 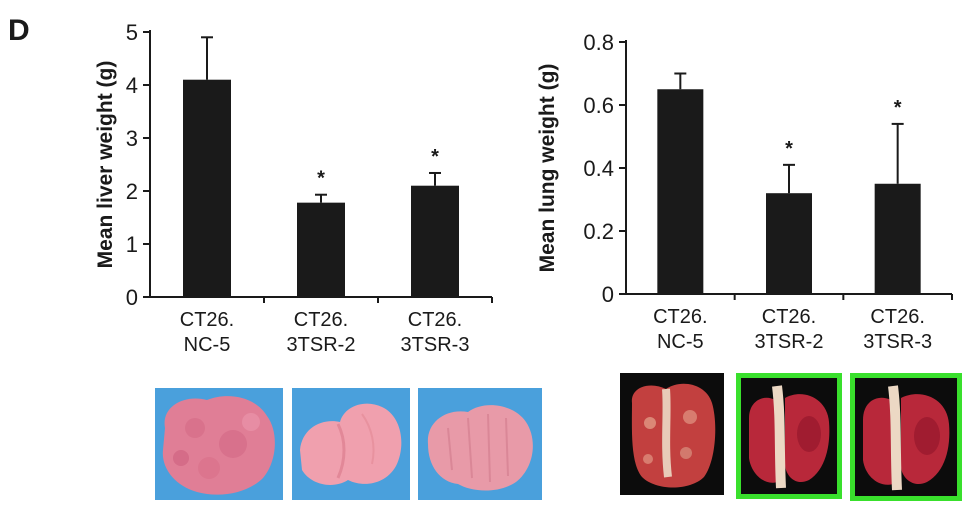 I want to click on lung-photo-3tsr2, so click(x=789, y=436).